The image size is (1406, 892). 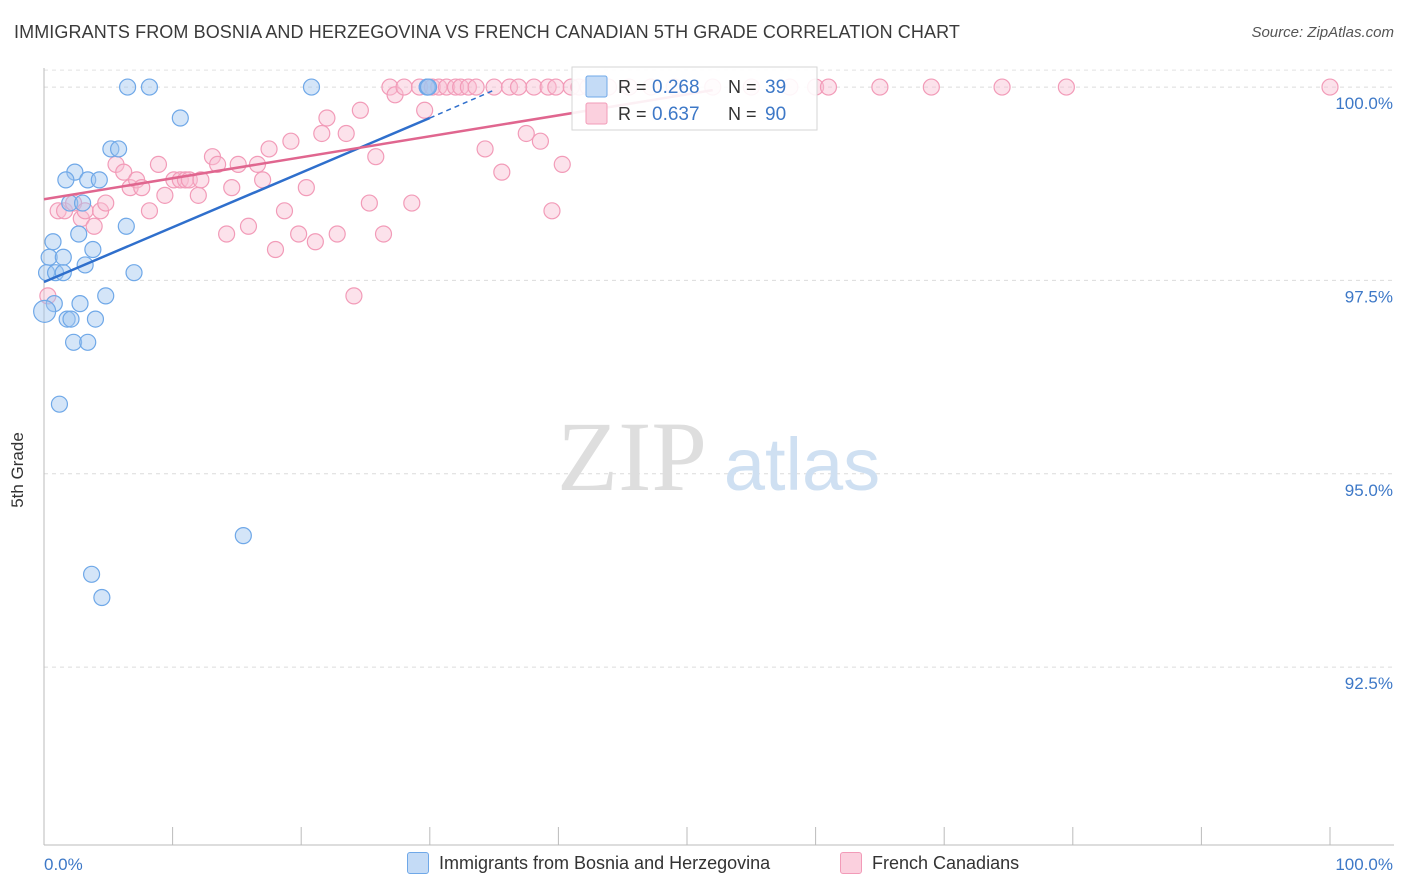 I want to click on watermark-atlas: atlas, so click(x=802, y=464).